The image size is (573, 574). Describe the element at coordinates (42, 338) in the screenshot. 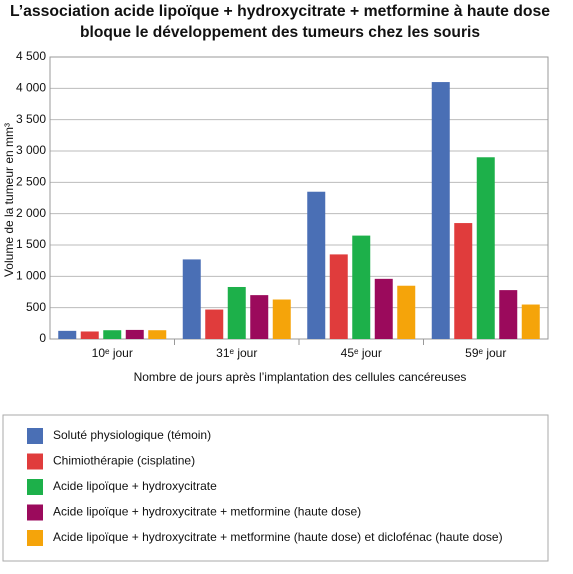

I see `y-tick-label: 0` at that location.